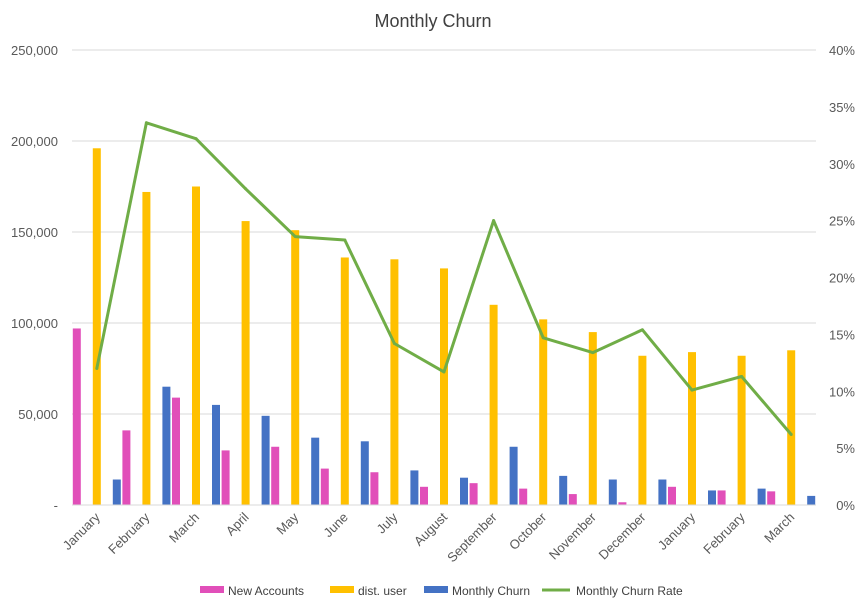 The width and height of the screenshot is (859, 602). I want to click on right-axis: 0% 5% 10% 15% 20% 25% 30% 35% 40%, so click(842, 278).